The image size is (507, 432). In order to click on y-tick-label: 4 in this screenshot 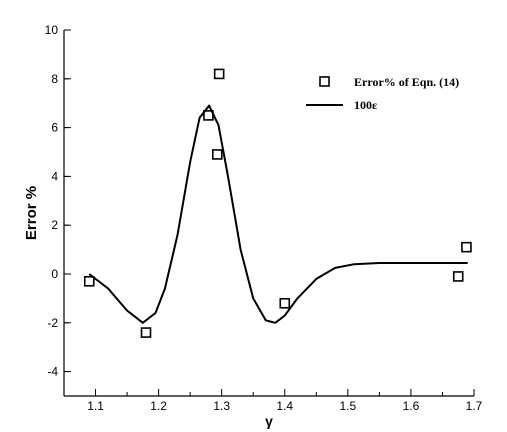, I will do `click(54, 176)`.